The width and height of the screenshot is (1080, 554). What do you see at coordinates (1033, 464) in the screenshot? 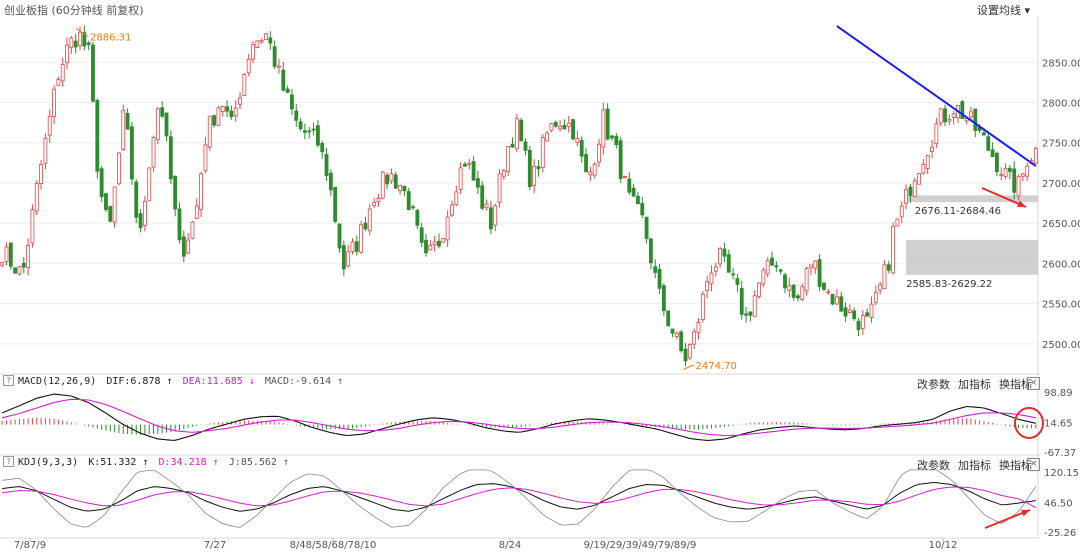
I see `kdj-close-icon: ×` at bounding box center [1033, 464].